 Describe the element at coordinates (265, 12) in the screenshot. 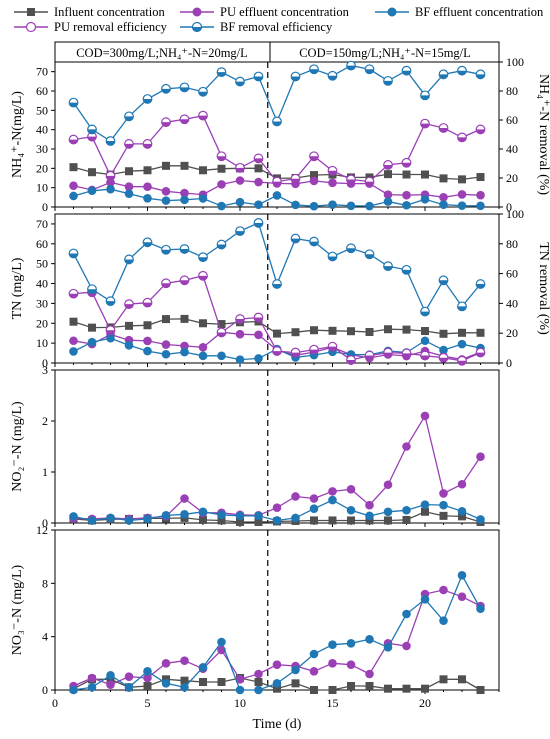

I see `legend-item-pu-effluent: PU effluent concentration` at that location.